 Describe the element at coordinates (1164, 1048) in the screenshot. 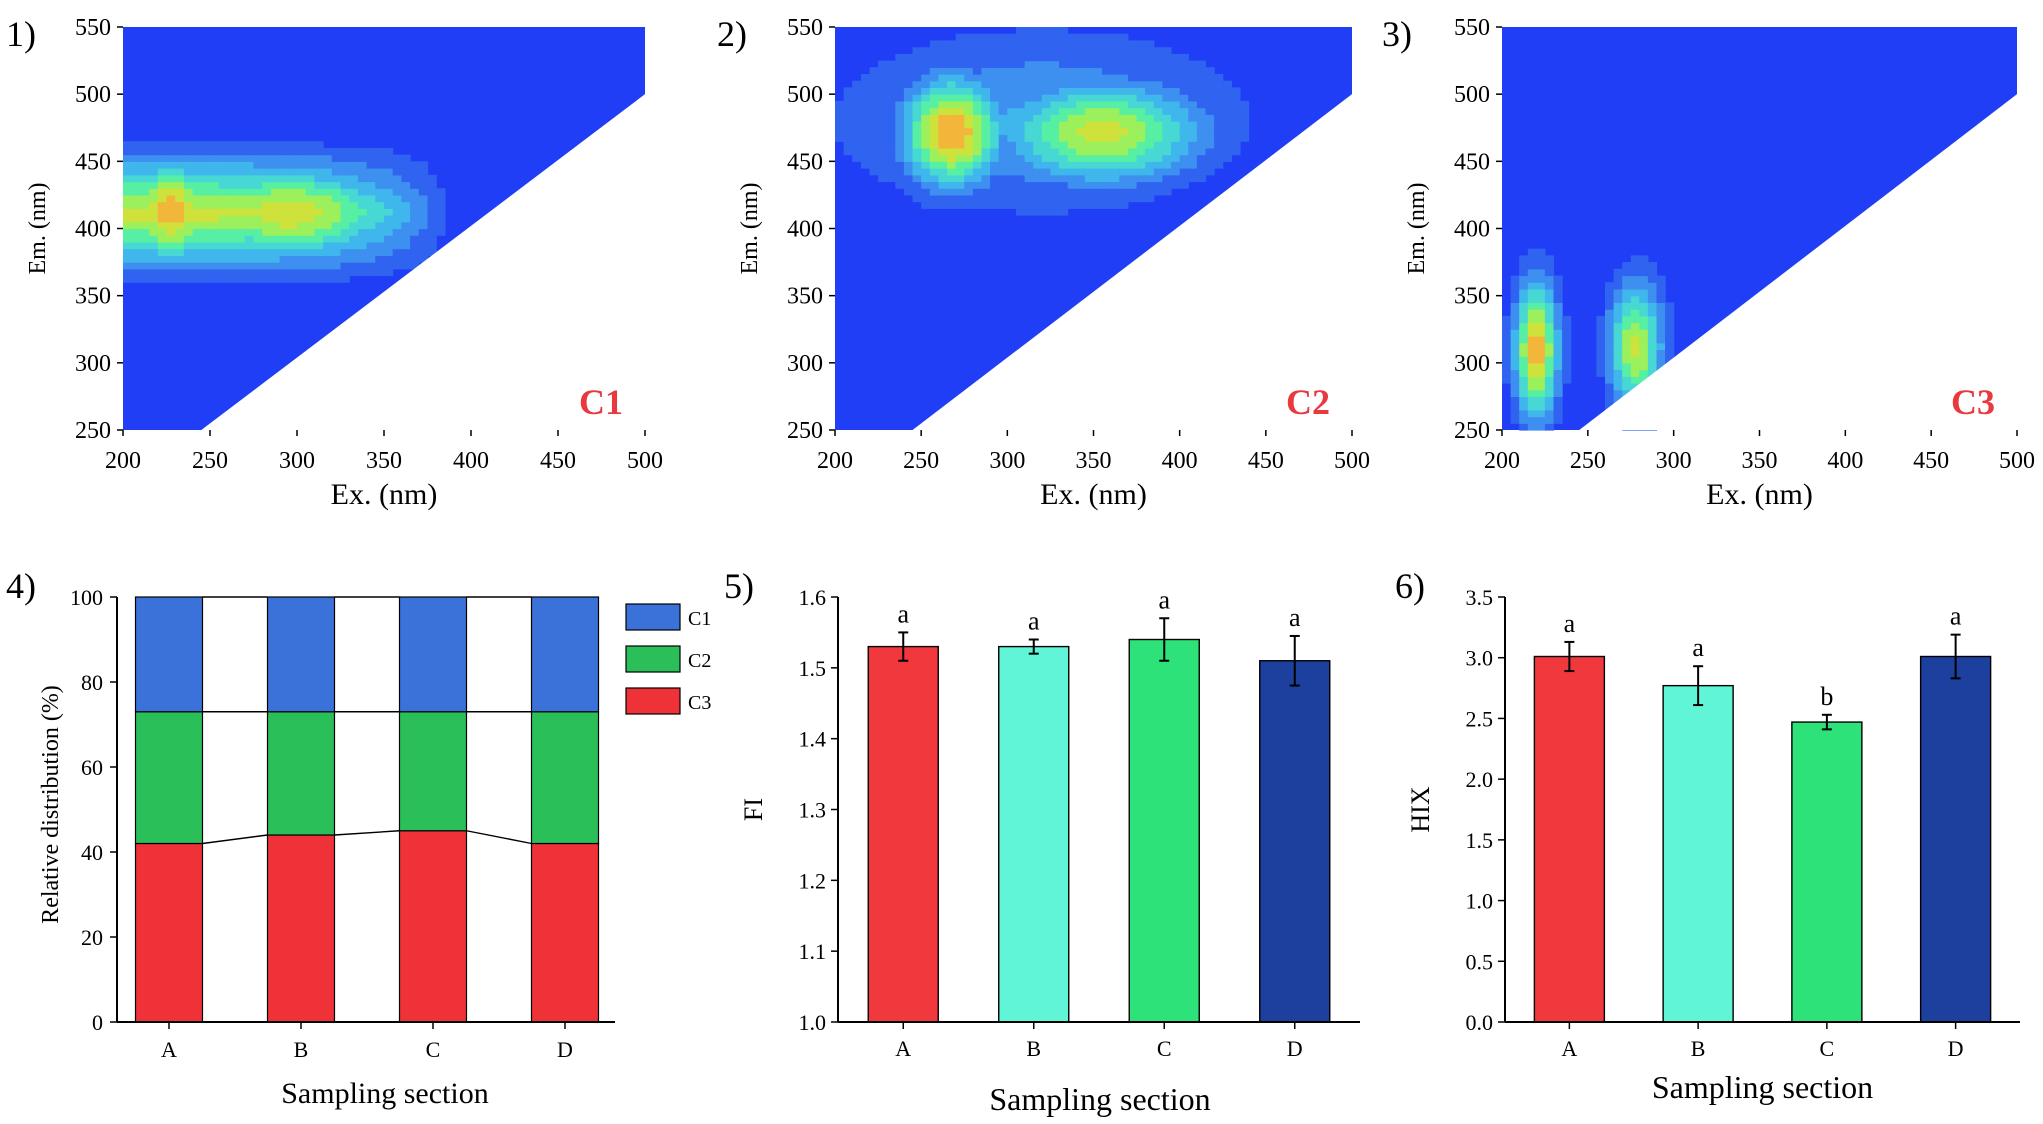

I see `x-tick-label: C` at that location.